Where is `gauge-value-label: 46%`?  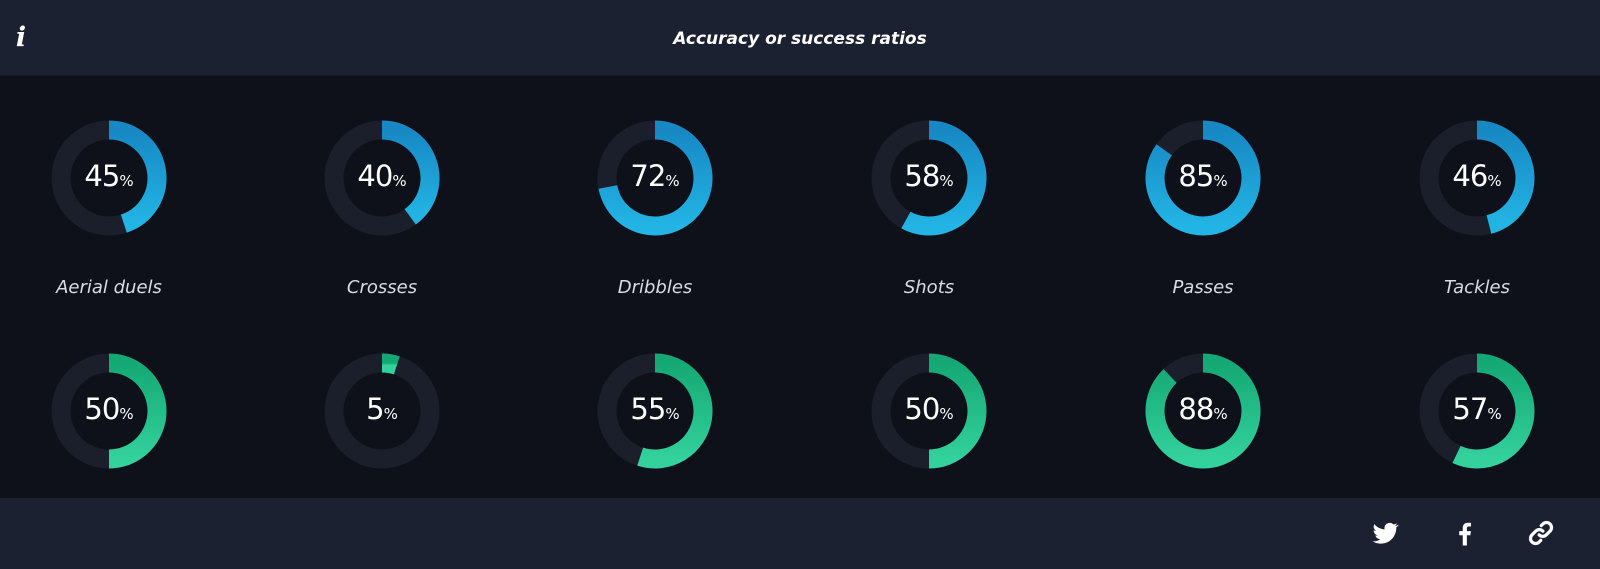
gauge-value-label: 46% is located at coordinates (1477, 176).